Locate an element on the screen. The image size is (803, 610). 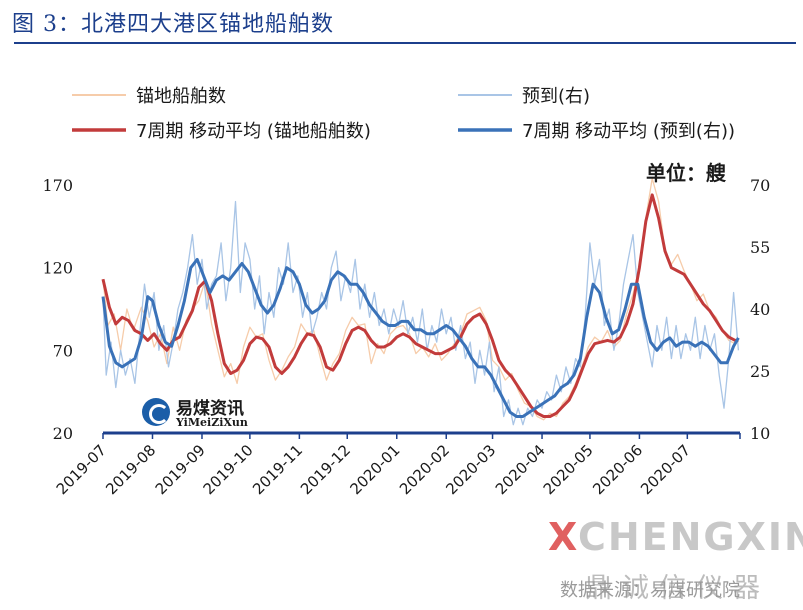
legend-label-1: 预到(右) is located at coordinates (556, 96).